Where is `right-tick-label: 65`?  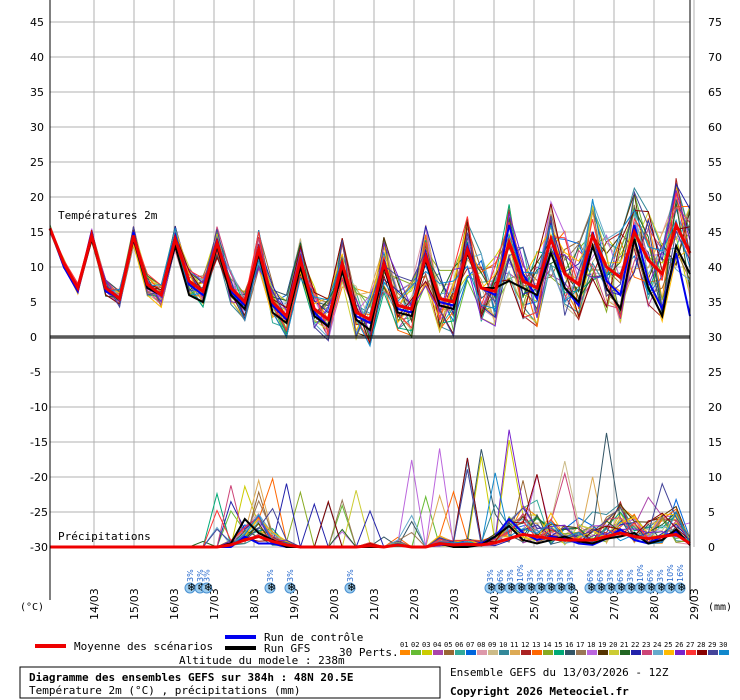 right-tick-label: 65 is located at coordinates (715, 92).